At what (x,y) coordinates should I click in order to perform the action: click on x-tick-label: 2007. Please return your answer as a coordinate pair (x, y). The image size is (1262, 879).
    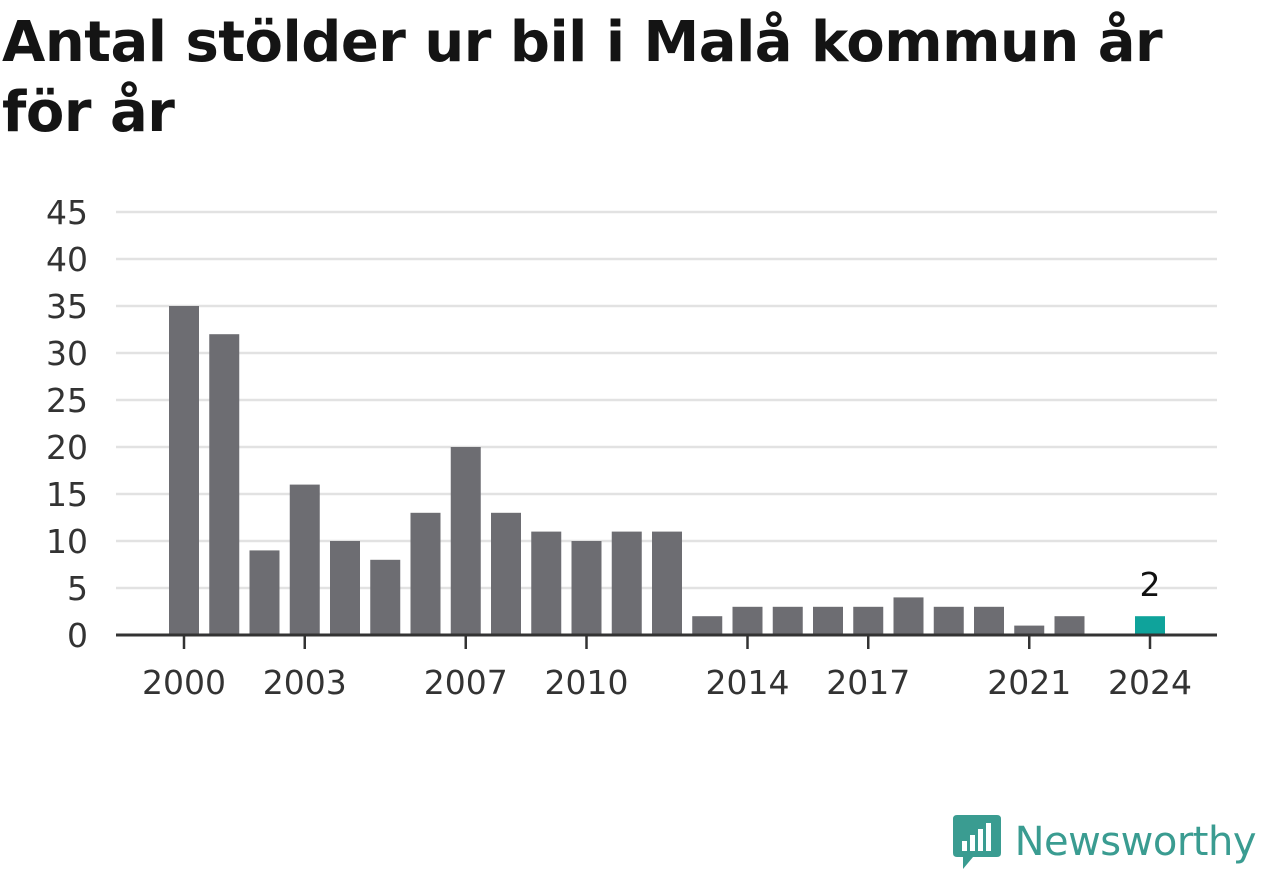
    Looking at the image, I should click on (466, 682).